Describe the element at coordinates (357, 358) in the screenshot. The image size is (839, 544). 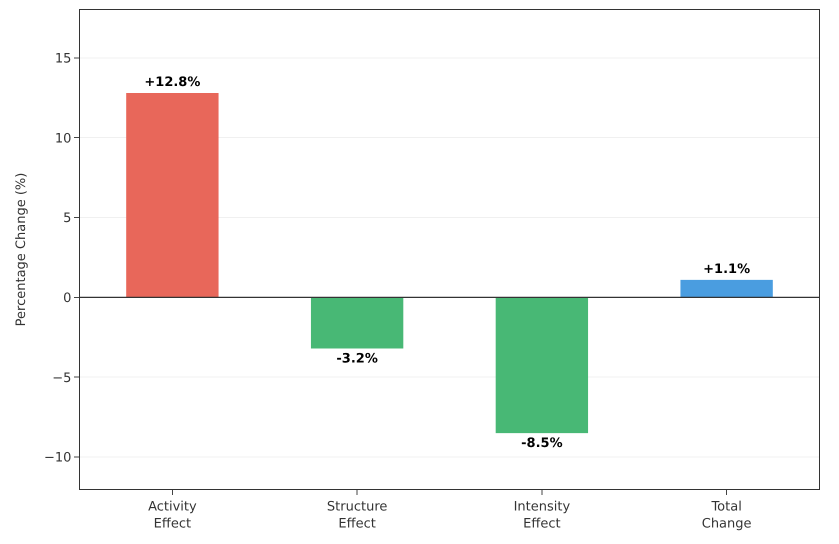
I see `data-label: -3.2%` at that location.